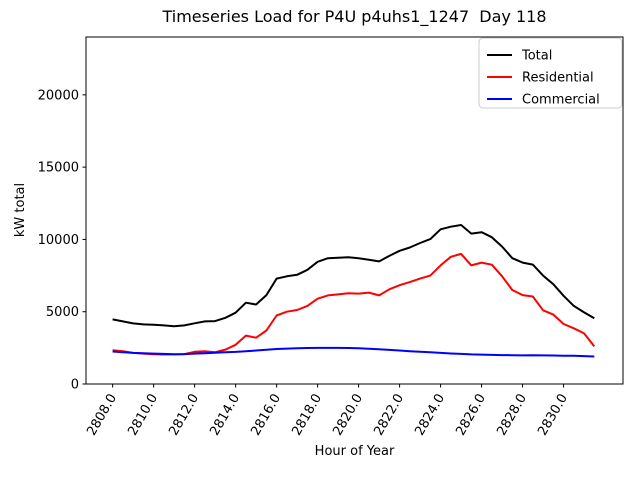 This screenshot has height=480, width=640. I want to click on y-tick-label: 5000, so click(62, 312).